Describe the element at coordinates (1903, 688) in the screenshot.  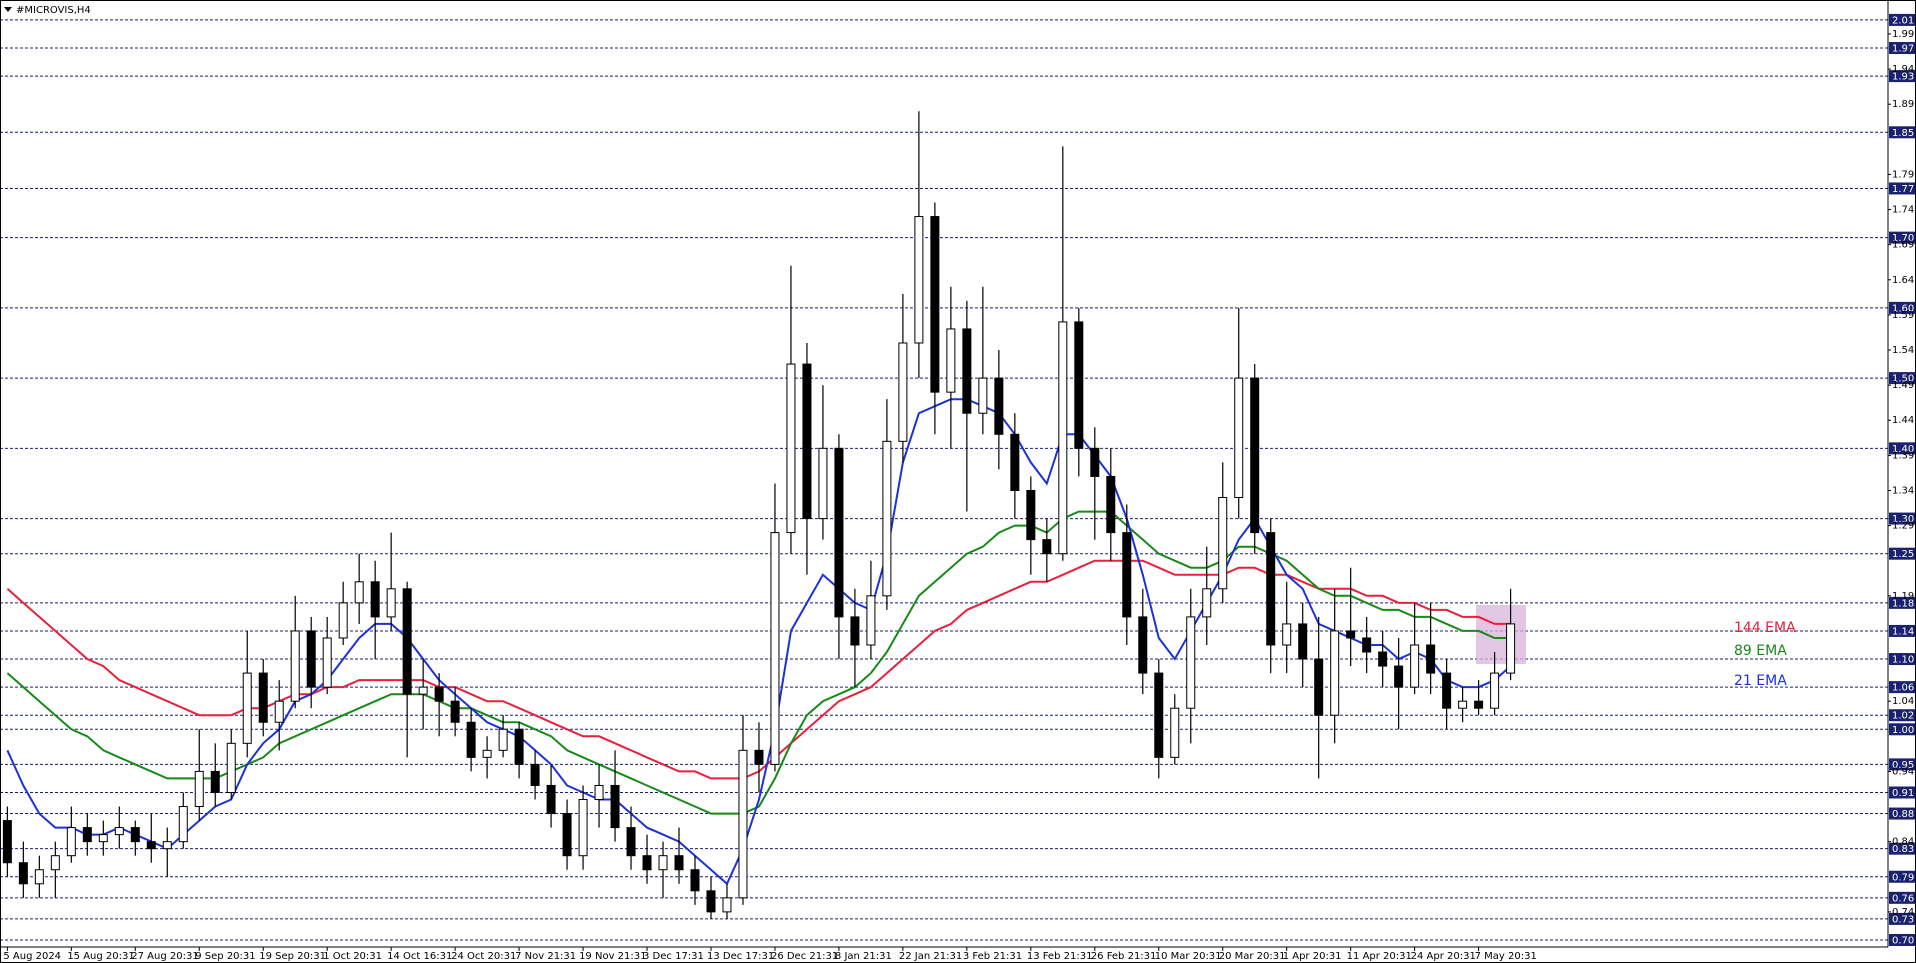
I see `level-label: 1.06` at that location.